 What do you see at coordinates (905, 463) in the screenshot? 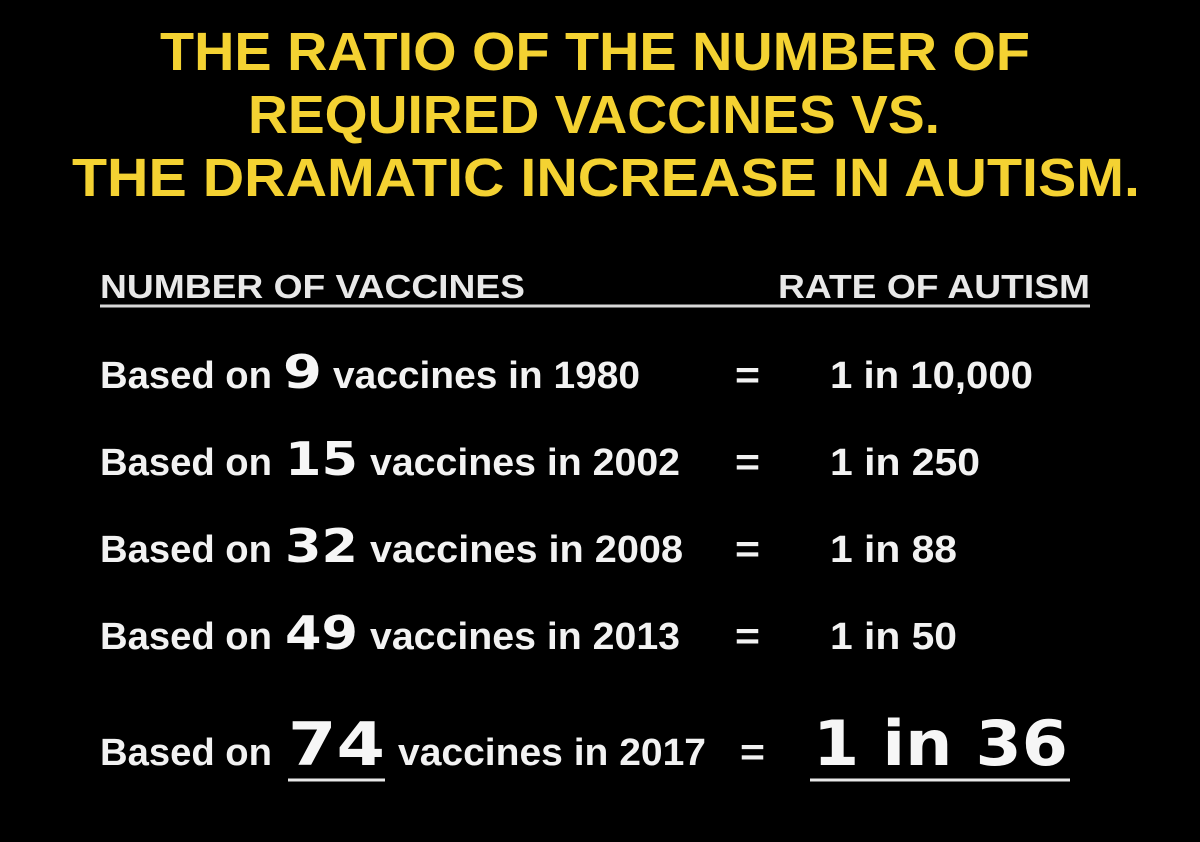
I see `autism-rate: 1 in 250` at bounding box center [905, 463].